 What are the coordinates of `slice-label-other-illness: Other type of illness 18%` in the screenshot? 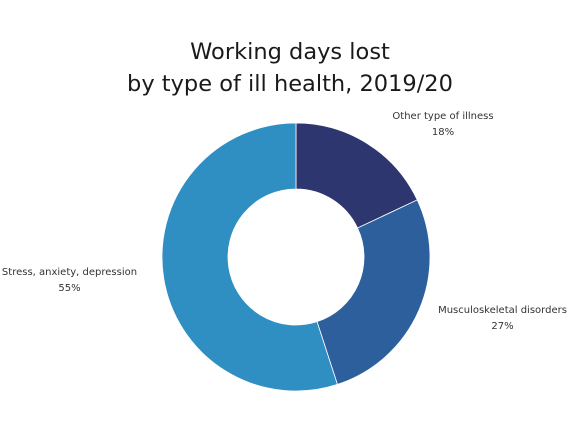 It's located at (443, 125).